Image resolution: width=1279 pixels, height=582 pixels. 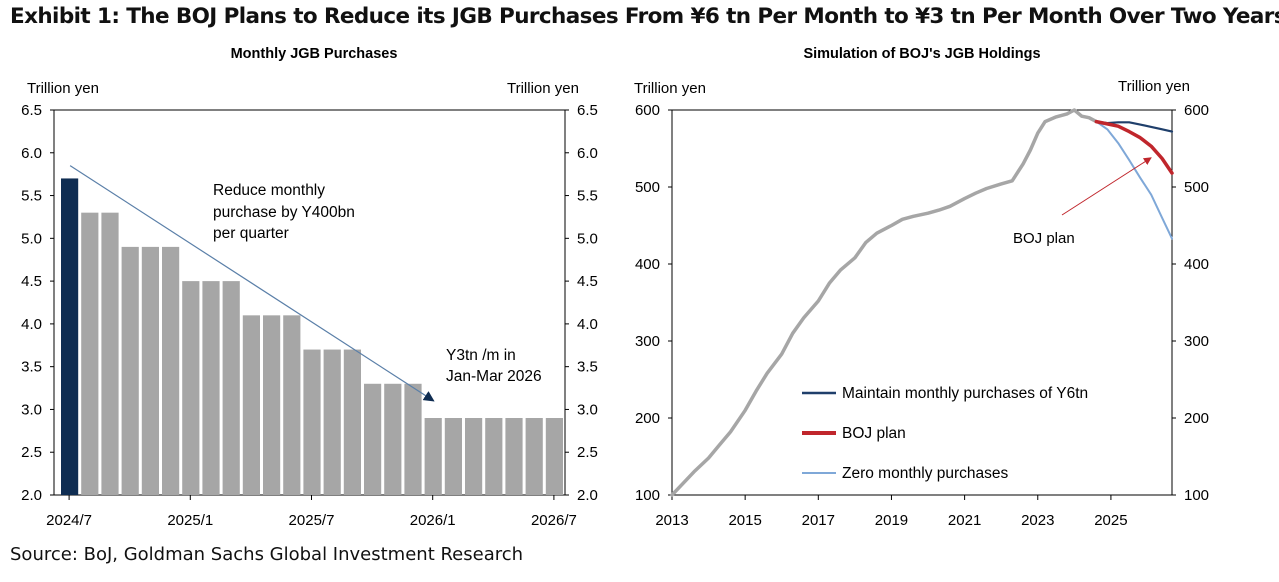 I want to click on y-tick-label-left: 200, so click(x=647, y=418).